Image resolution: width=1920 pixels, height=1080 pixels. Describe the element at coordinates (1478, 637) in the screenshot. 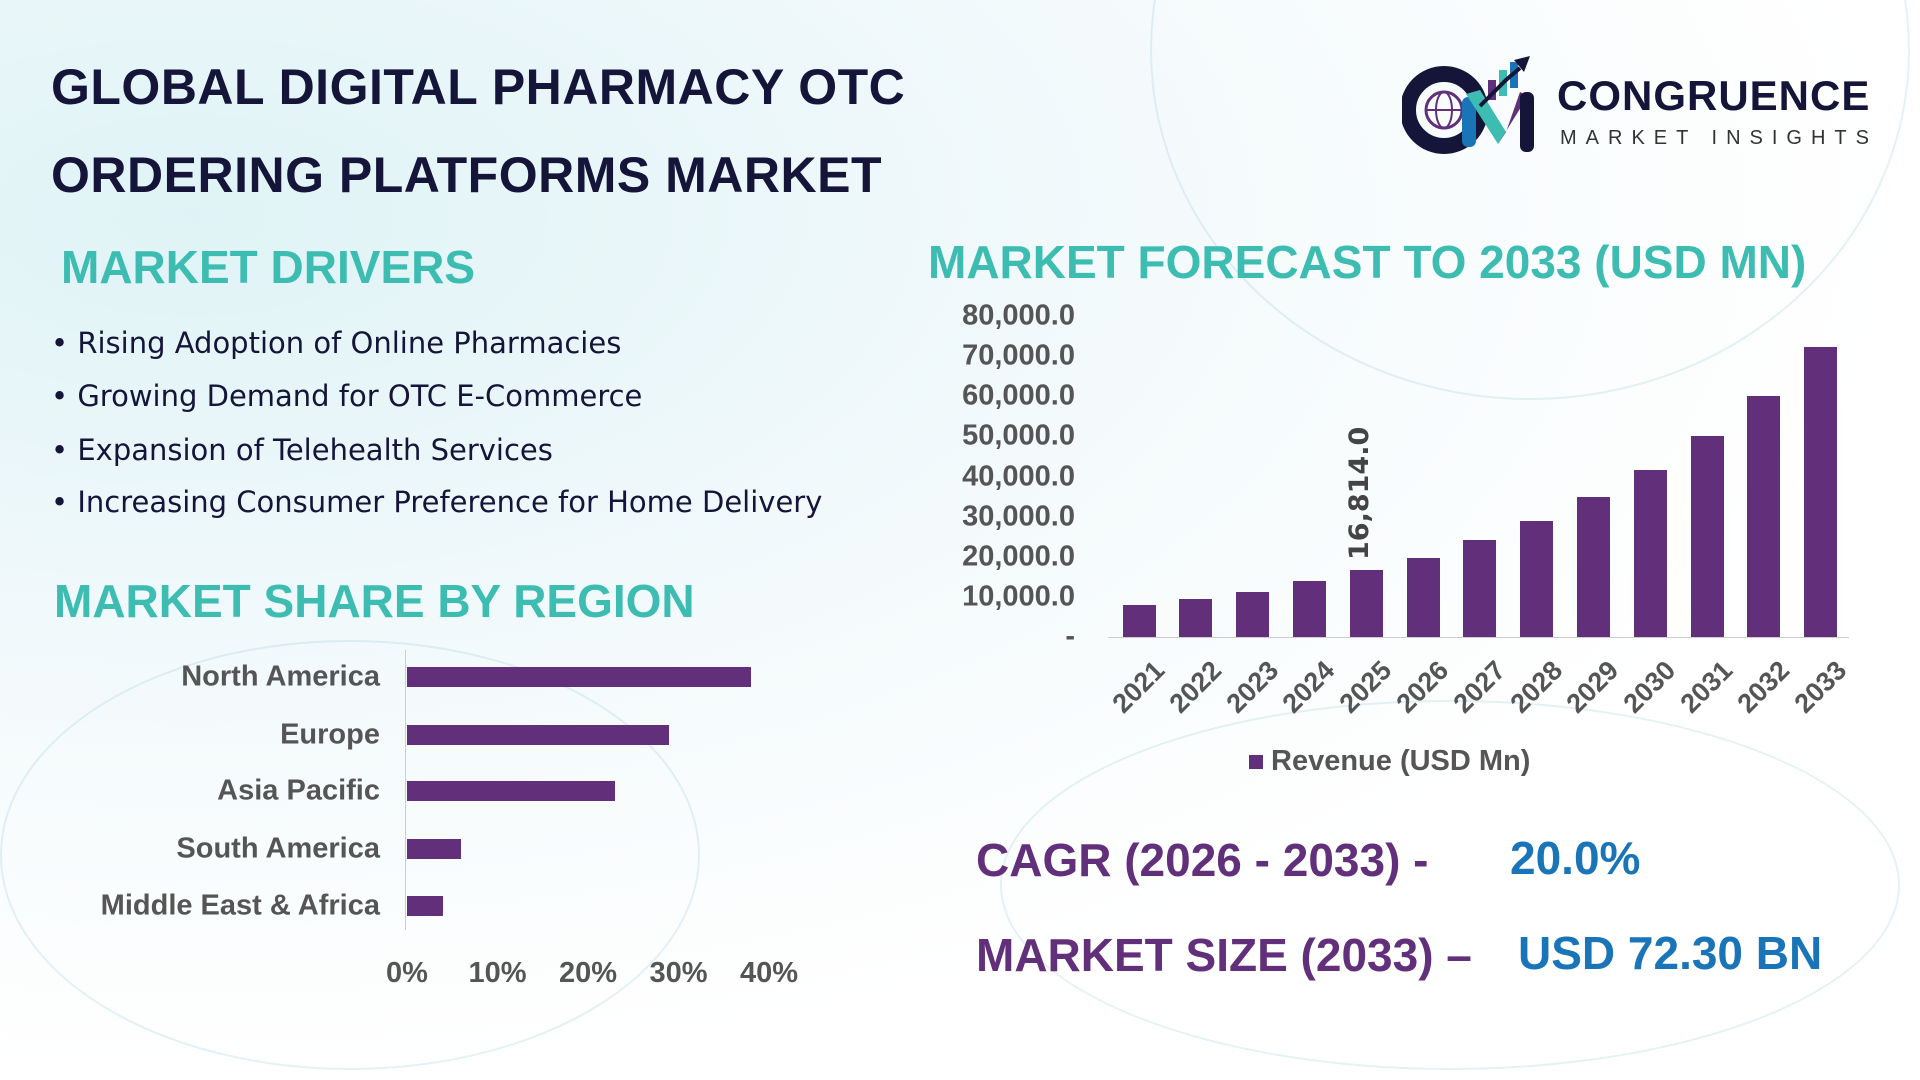

I see `forecast-x-axis-line` at that location.